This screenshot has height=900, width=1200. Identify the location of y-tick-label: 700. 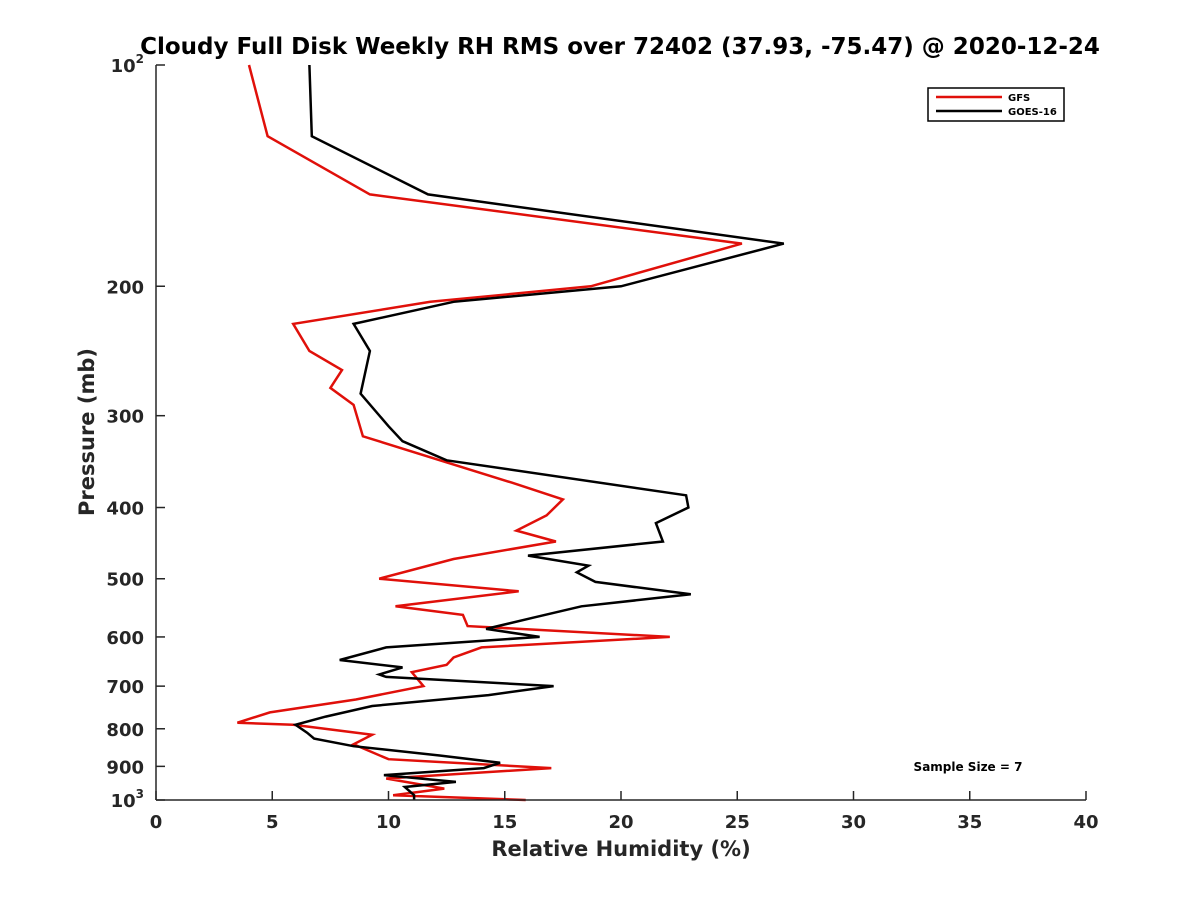
(125, 687).